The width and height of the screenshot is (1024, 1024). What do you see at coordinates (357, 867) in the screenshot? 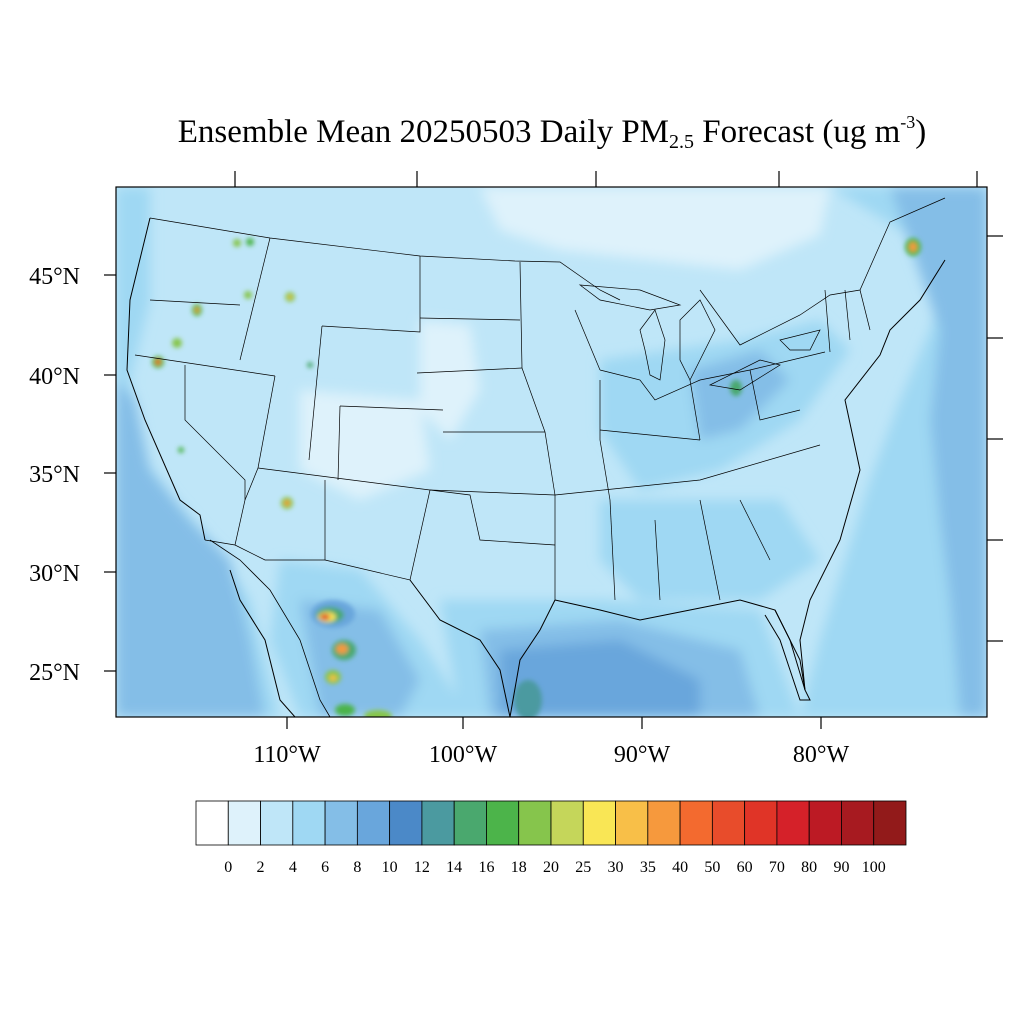
I see `colorbar-label-8: 8` at bounding box center [357, 867].